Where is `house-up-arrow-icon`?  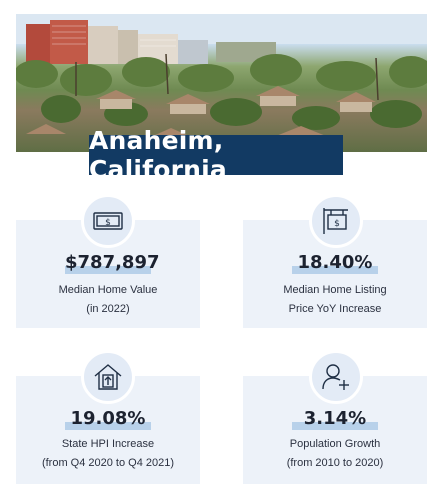
house-up-arrow-icon is located at coordinates (108, 377).